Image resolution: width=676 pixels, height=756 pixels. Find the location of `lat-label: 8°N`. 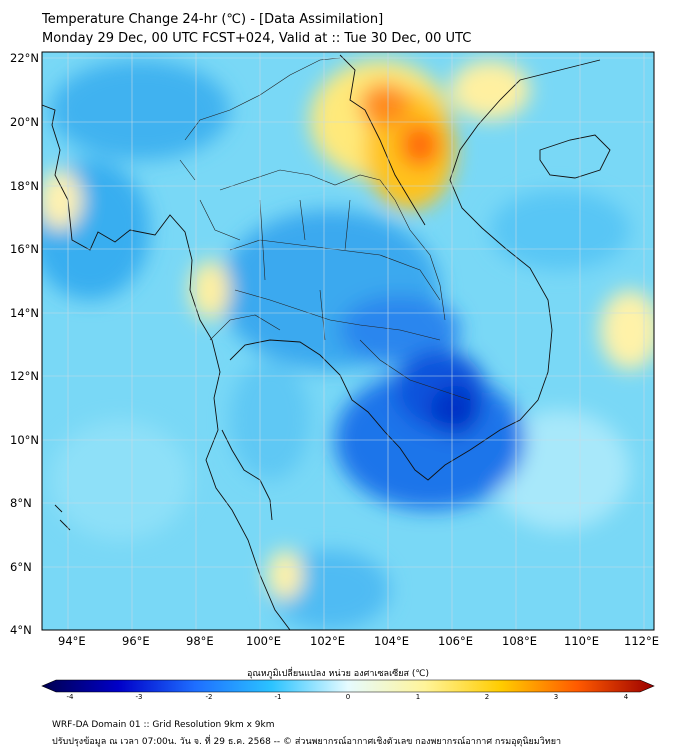

lat-label: 8°N is located at coordinates (21, 503).